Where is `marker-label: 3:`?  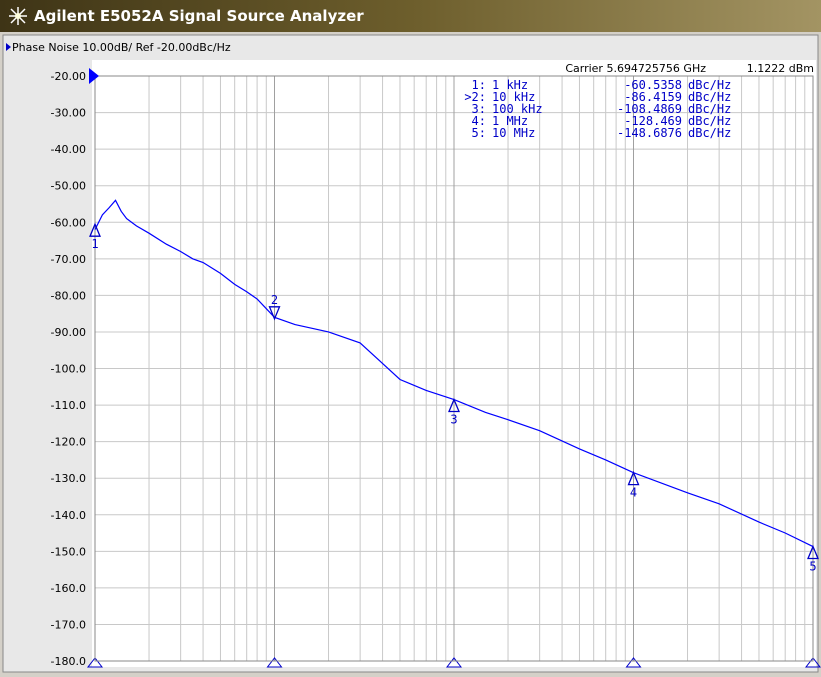
marker-label: 3: is located at coordinates (479, 109).